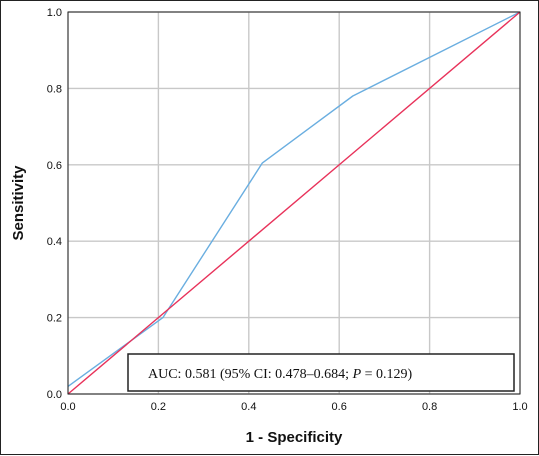 The image size is (539, 456). Describe the element at coordinates (54, 395) in the screenshot. I see `y-tick-label: 0.0` at that location.